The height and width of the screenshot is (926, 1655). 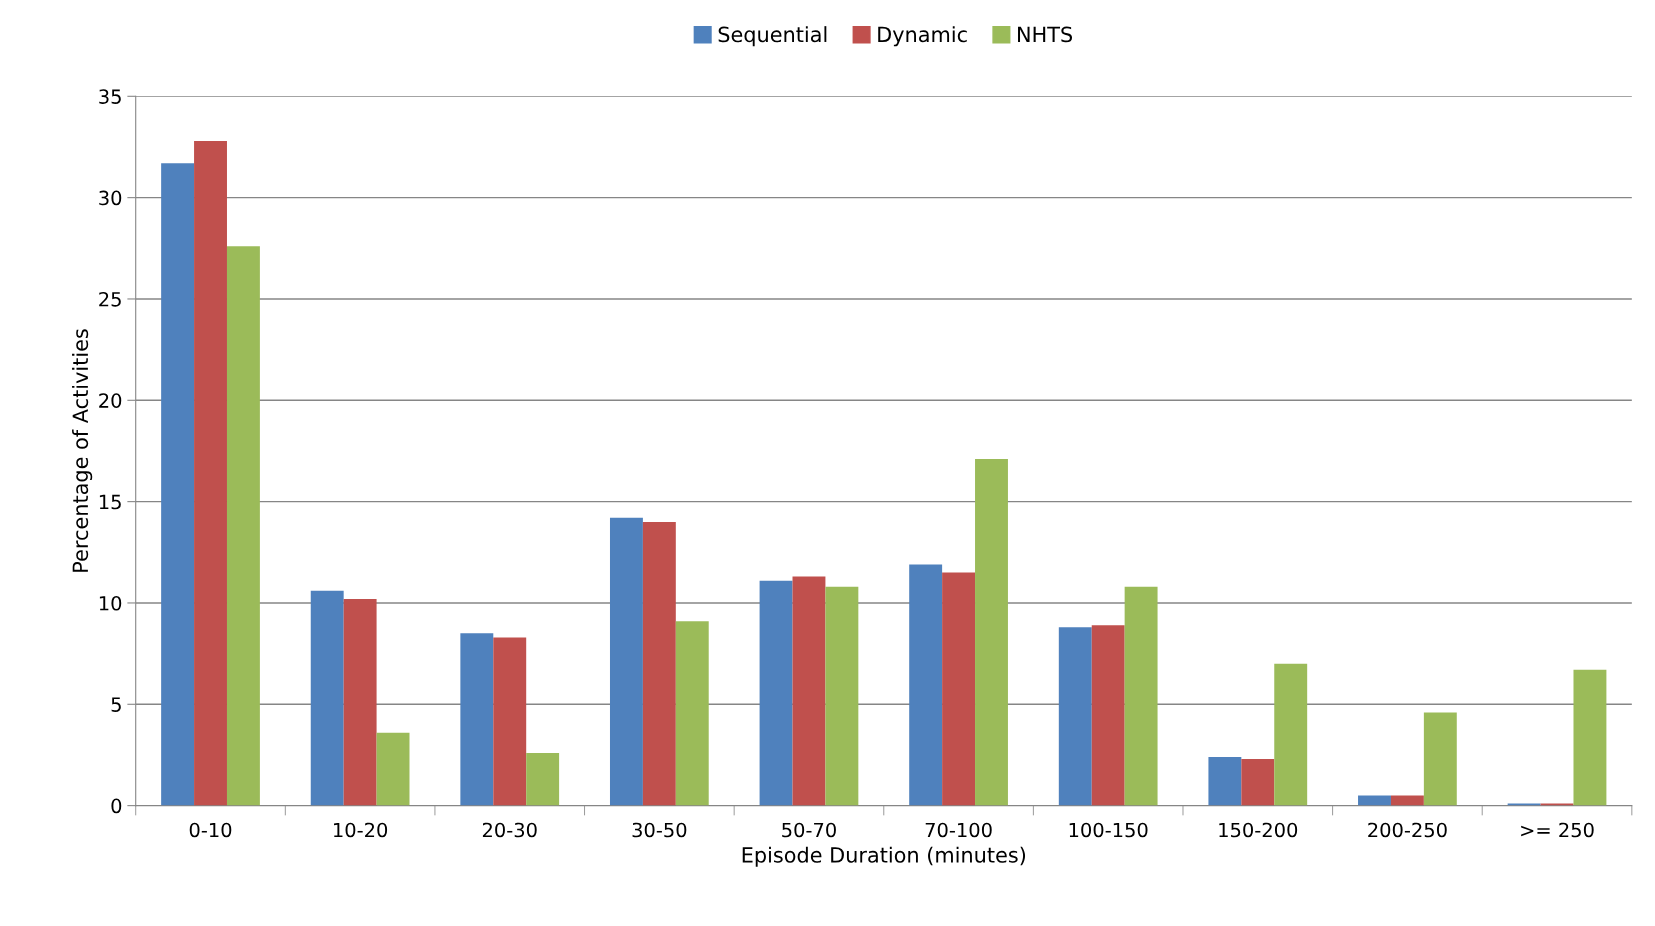 I want to click on legend-label: Dynamic, so click(x=922, y=36).